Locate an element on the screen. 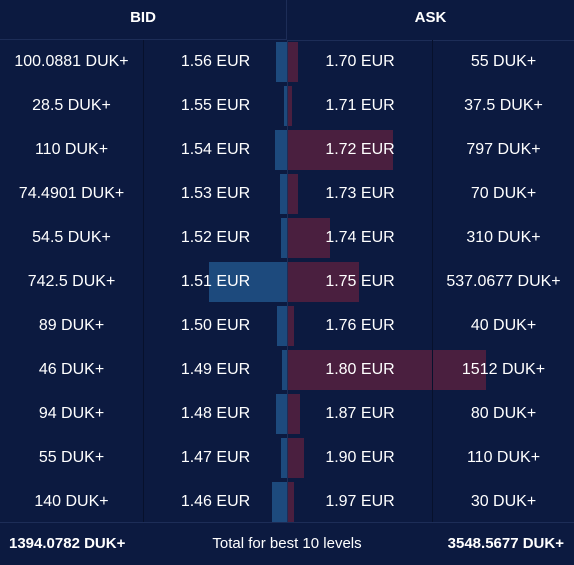 Image resolution: width=574 pixels, height=565 pixels. bid-quantity: 46 DUK+ is located at coordinates (71, 369).